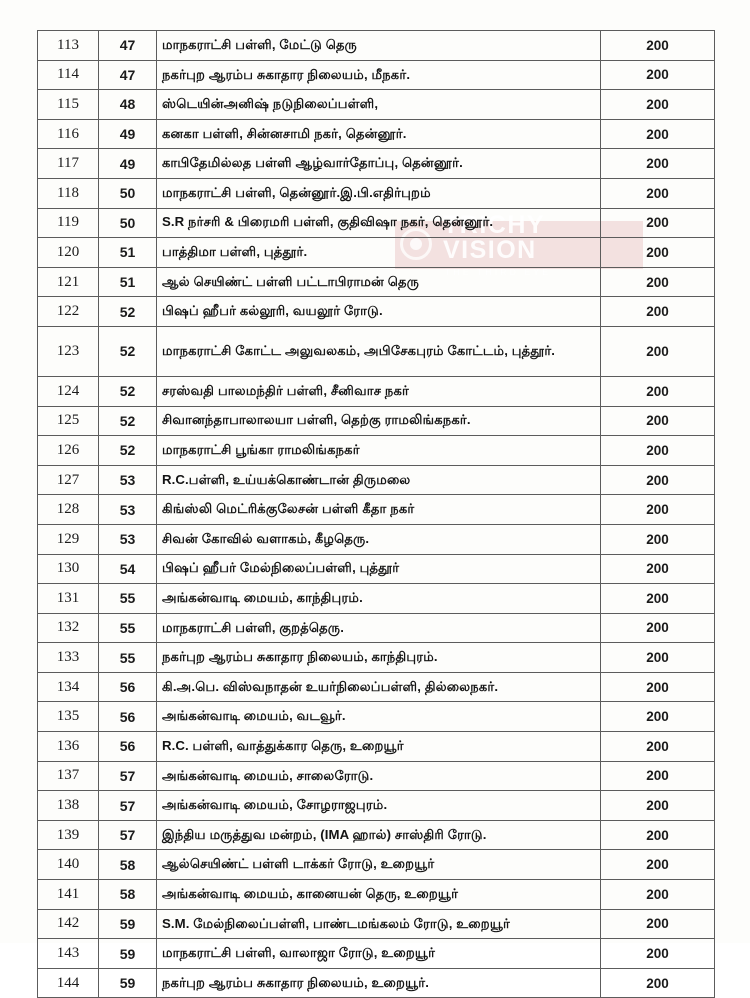 The width and height of the screenshot is (750, 998). What do you see at coordinates (68, 628) in the screenshot?
I see `serial-number-cell: 132` at bounding box center [68, 628].